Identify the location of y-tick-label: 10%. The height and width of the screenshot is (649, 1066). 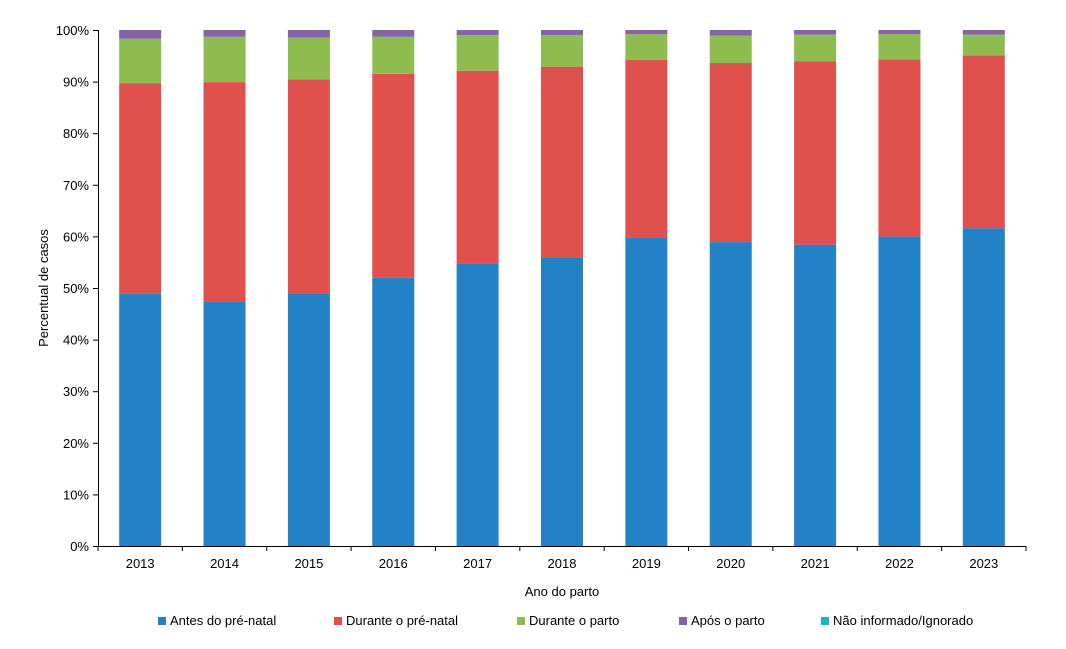
(76, 494).